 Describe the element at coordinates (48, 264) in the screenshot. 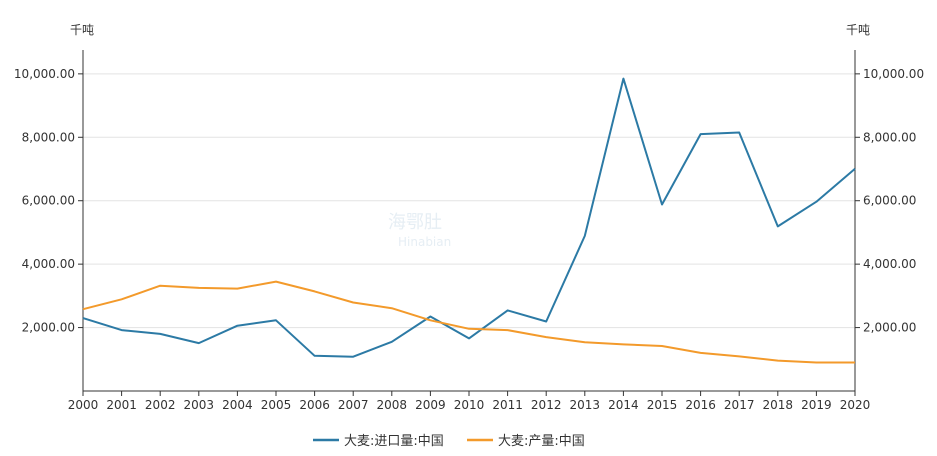

I see `y-left-tick-label: 4,000.00` at that location.